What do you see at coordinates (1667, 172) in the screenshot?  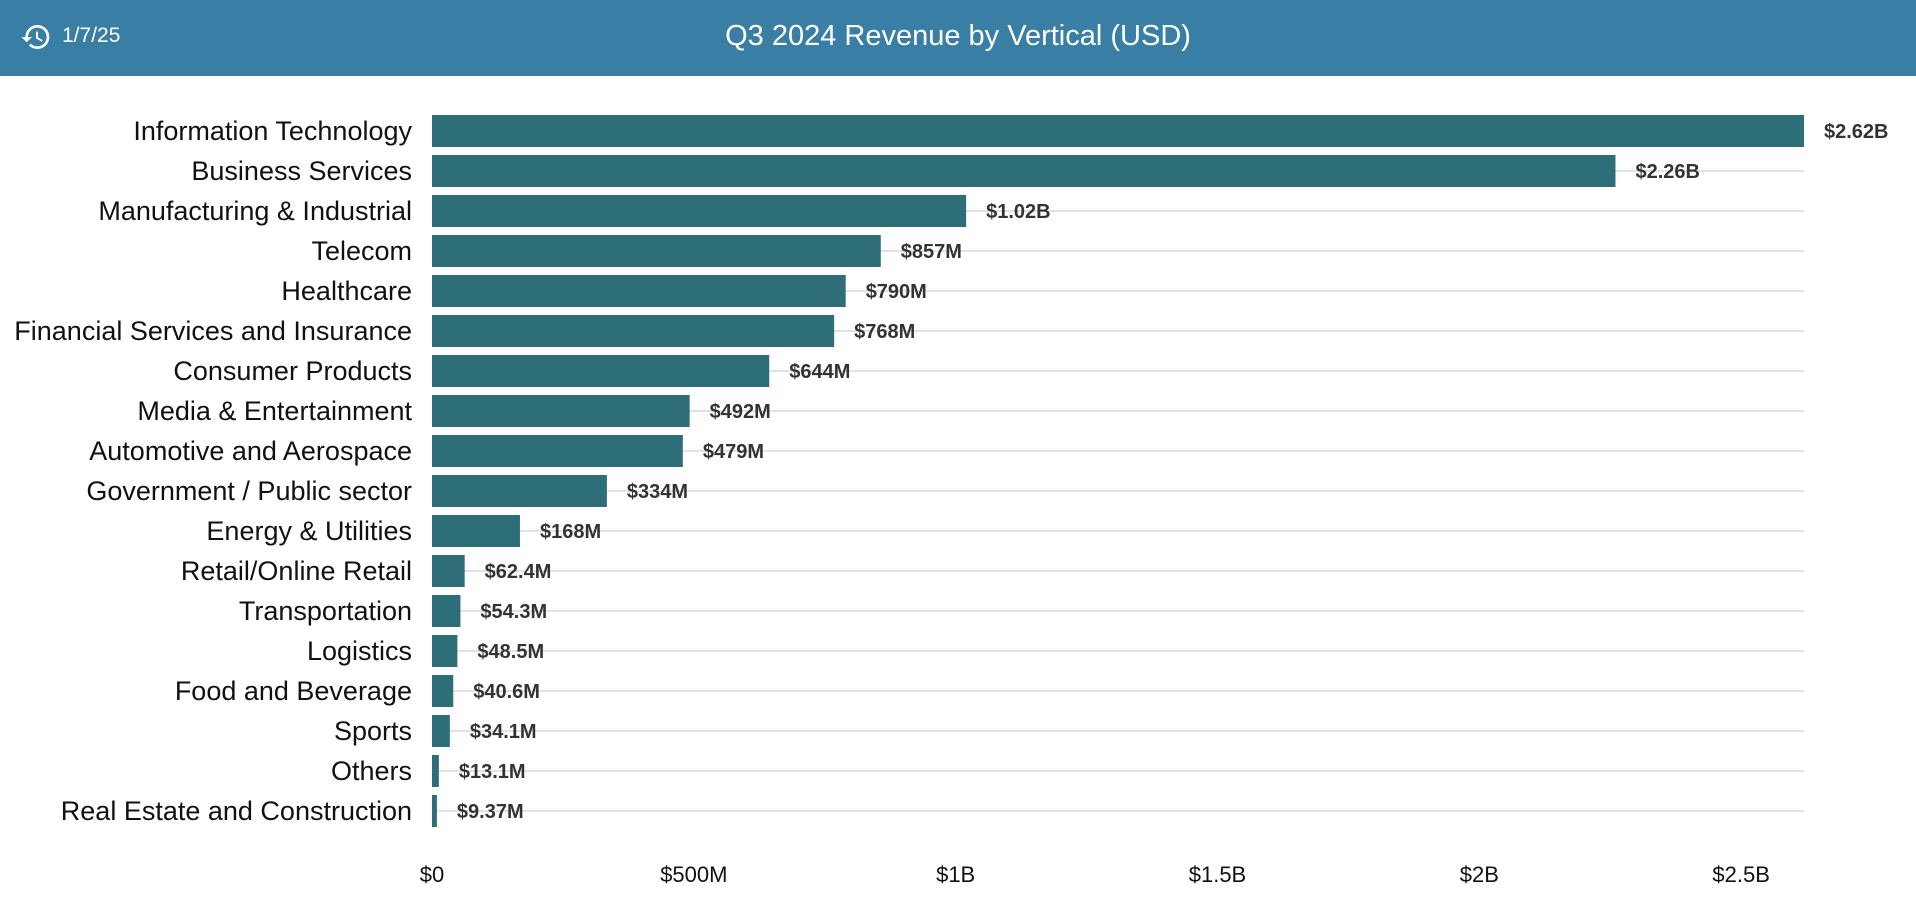 I see `value-label: $2.26B` at bounding box center [1667, 172].